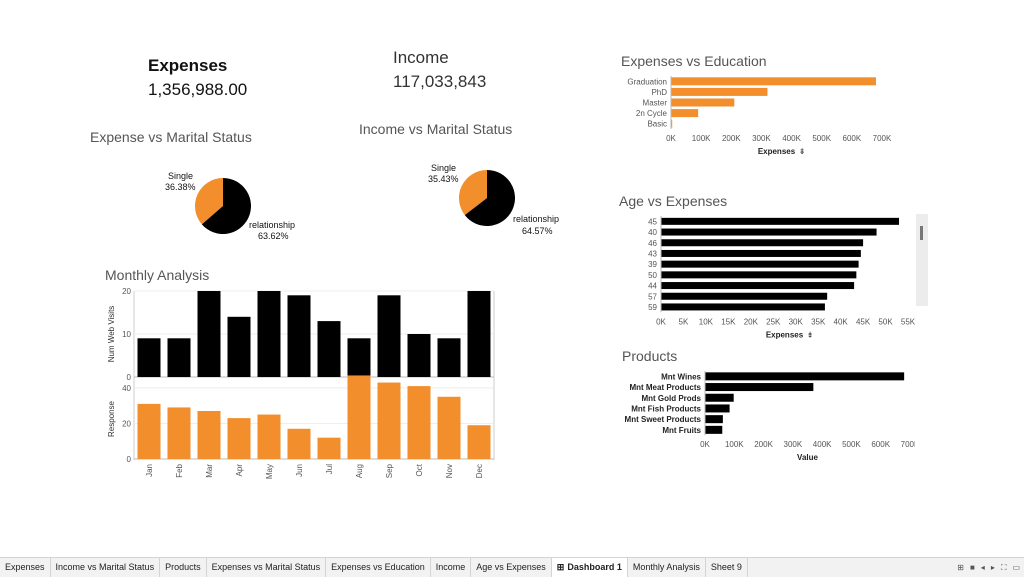  Describe the element at coordinates (273, 236) in the screenshot. I see `pie-pct-relationship: 63.62%` at that location.